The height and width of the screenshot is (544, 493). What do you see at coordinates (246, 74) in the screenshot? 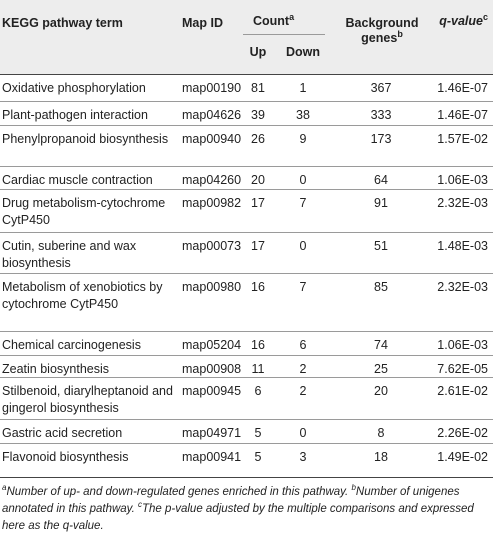
I see `header-rule` at bounding box center [246, 74].